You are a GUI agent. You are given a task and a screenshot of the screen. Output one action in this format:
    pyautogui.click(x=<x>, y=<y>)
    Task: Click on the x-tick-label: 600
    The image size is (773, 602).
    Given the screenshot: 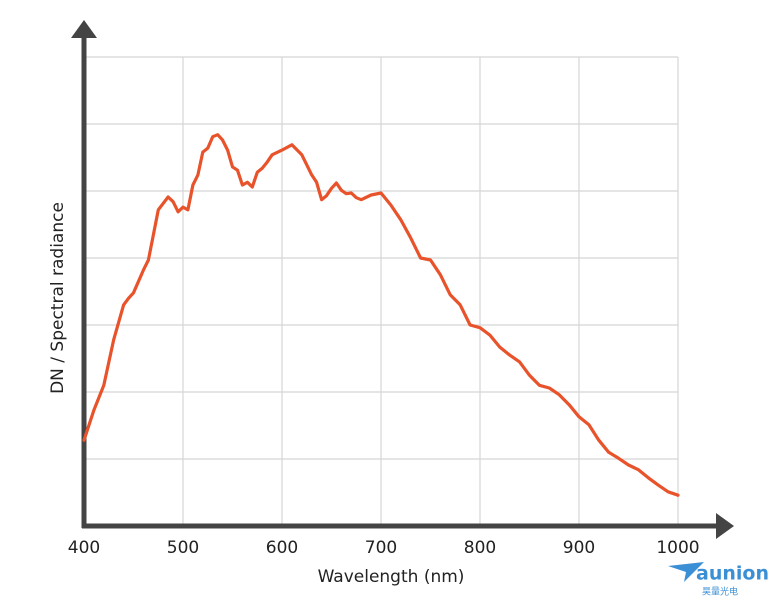 What is the action you would take?
    pyautogui.click(x=282, y=548)
    